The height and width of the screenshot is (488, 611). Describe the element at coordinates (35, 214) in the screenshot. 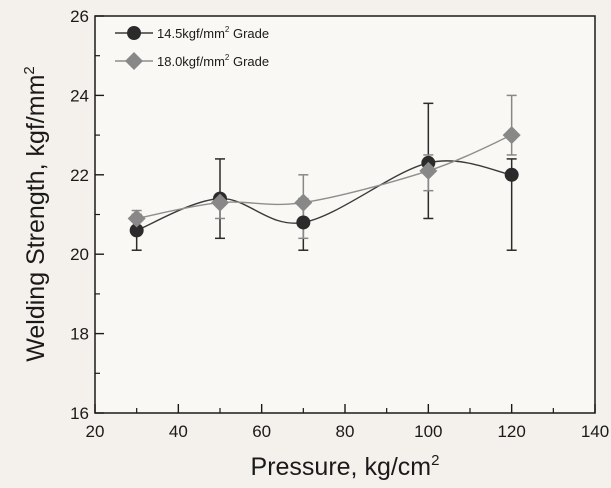

I see `y-axis-title: Welding Strength, kgf/mm2` at that location.